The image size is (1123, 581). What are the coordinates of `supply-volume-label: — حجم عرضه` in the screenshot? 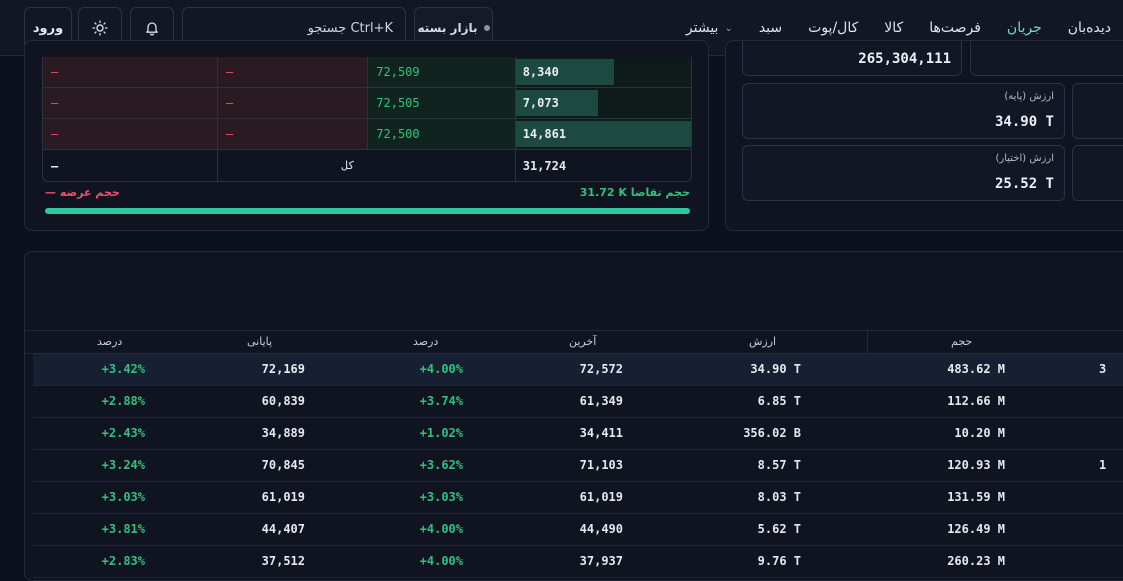 It's located at (82, 192).